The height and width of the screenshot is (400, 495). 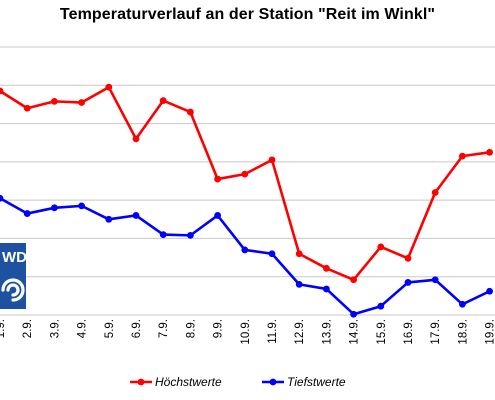 What do you see at coordinates (463, 332) in the screenshot?
I see `x-tick-label: 18.9.` at bounding box center [463, 332].